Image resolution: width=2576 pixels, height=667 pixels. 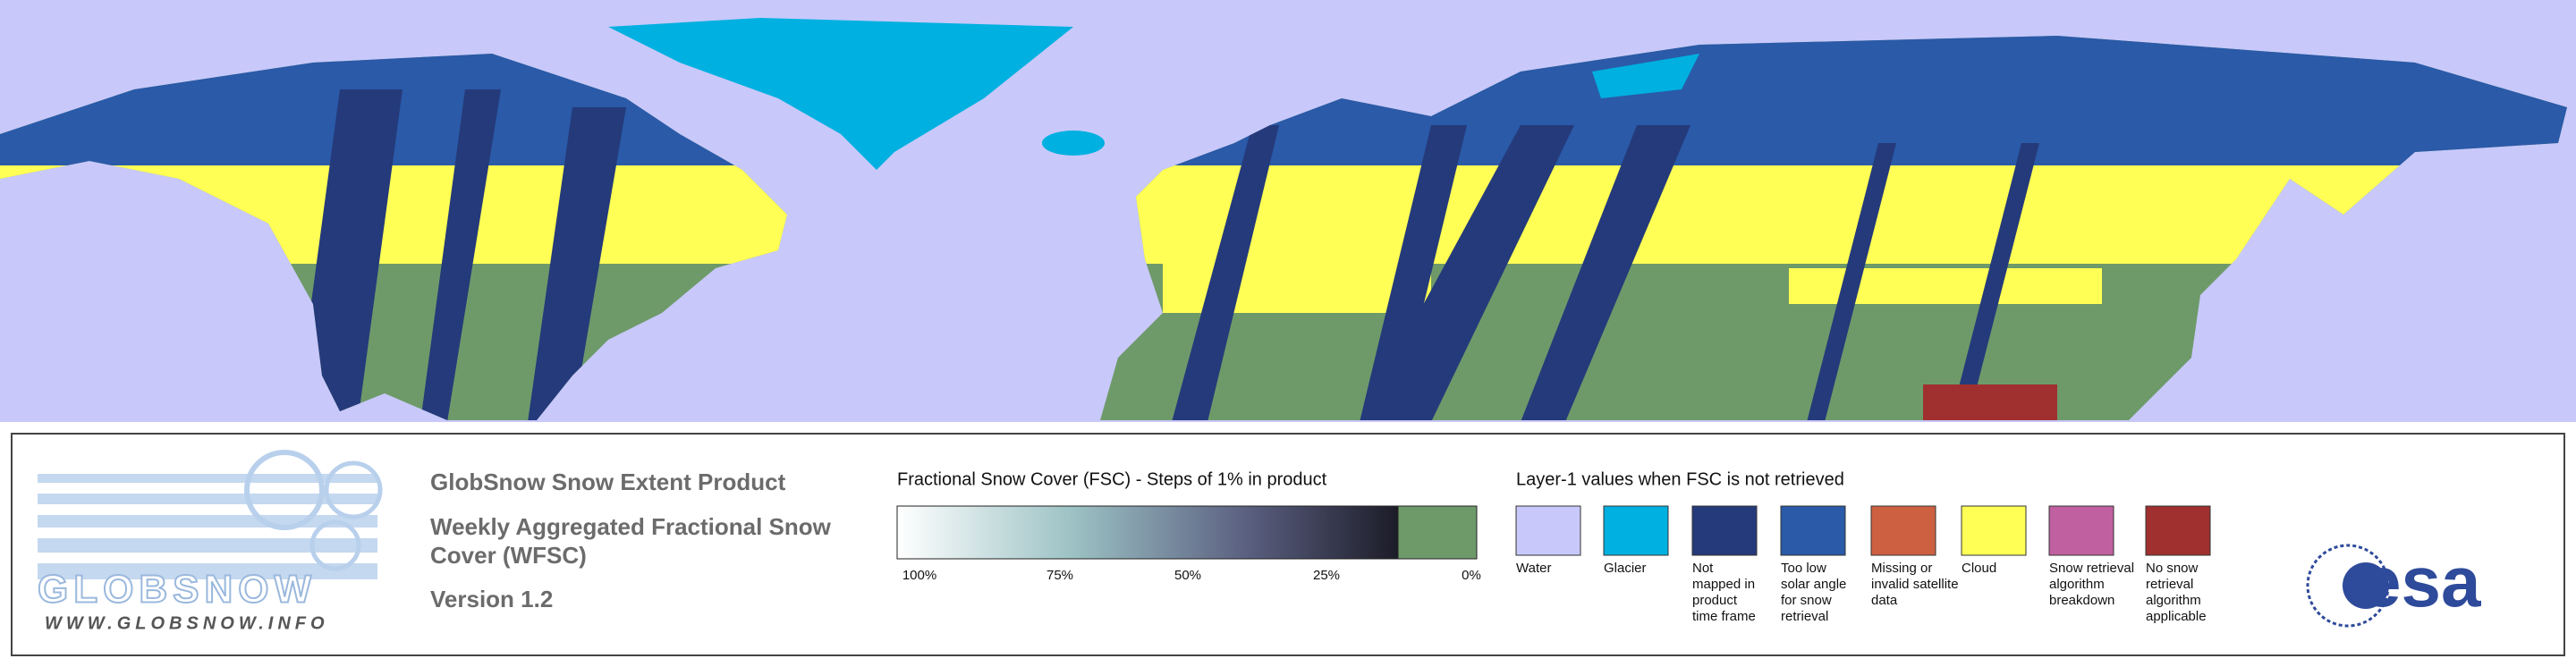 What do you see at coordinates (2081, 601) in the screenshot?
I see `legend-label: breakdown` at bounding box center [2081, 601].